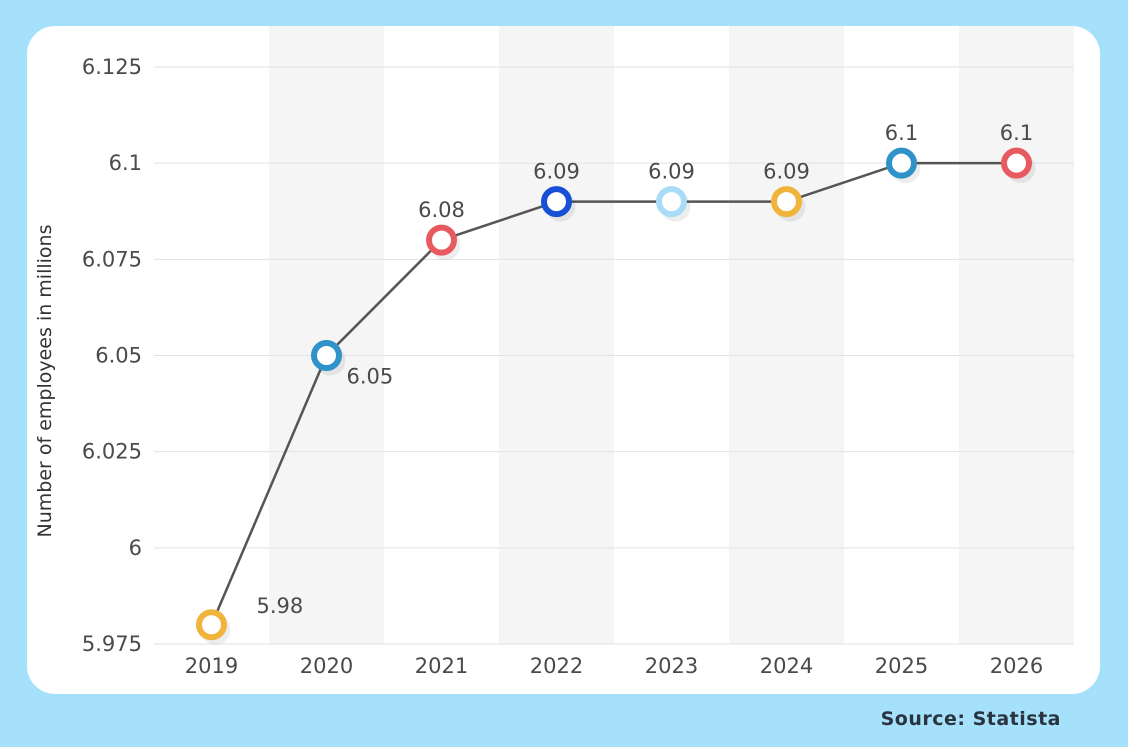 This screenshot has height=747, width=1128. I want to click on y-tick-label: 6.1, so click(125, 163).